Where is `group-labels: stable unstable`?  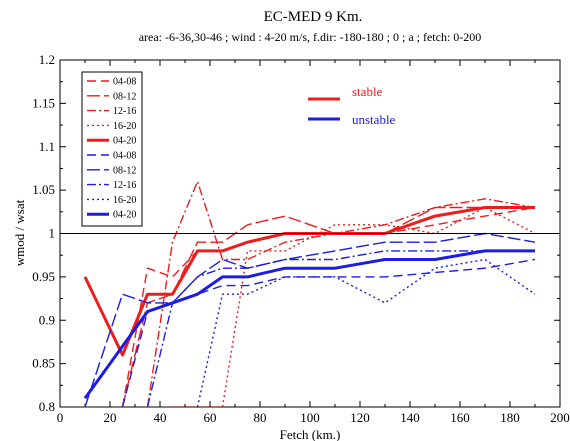
group-labels: stable unstable is located at coordinates (352, 105).